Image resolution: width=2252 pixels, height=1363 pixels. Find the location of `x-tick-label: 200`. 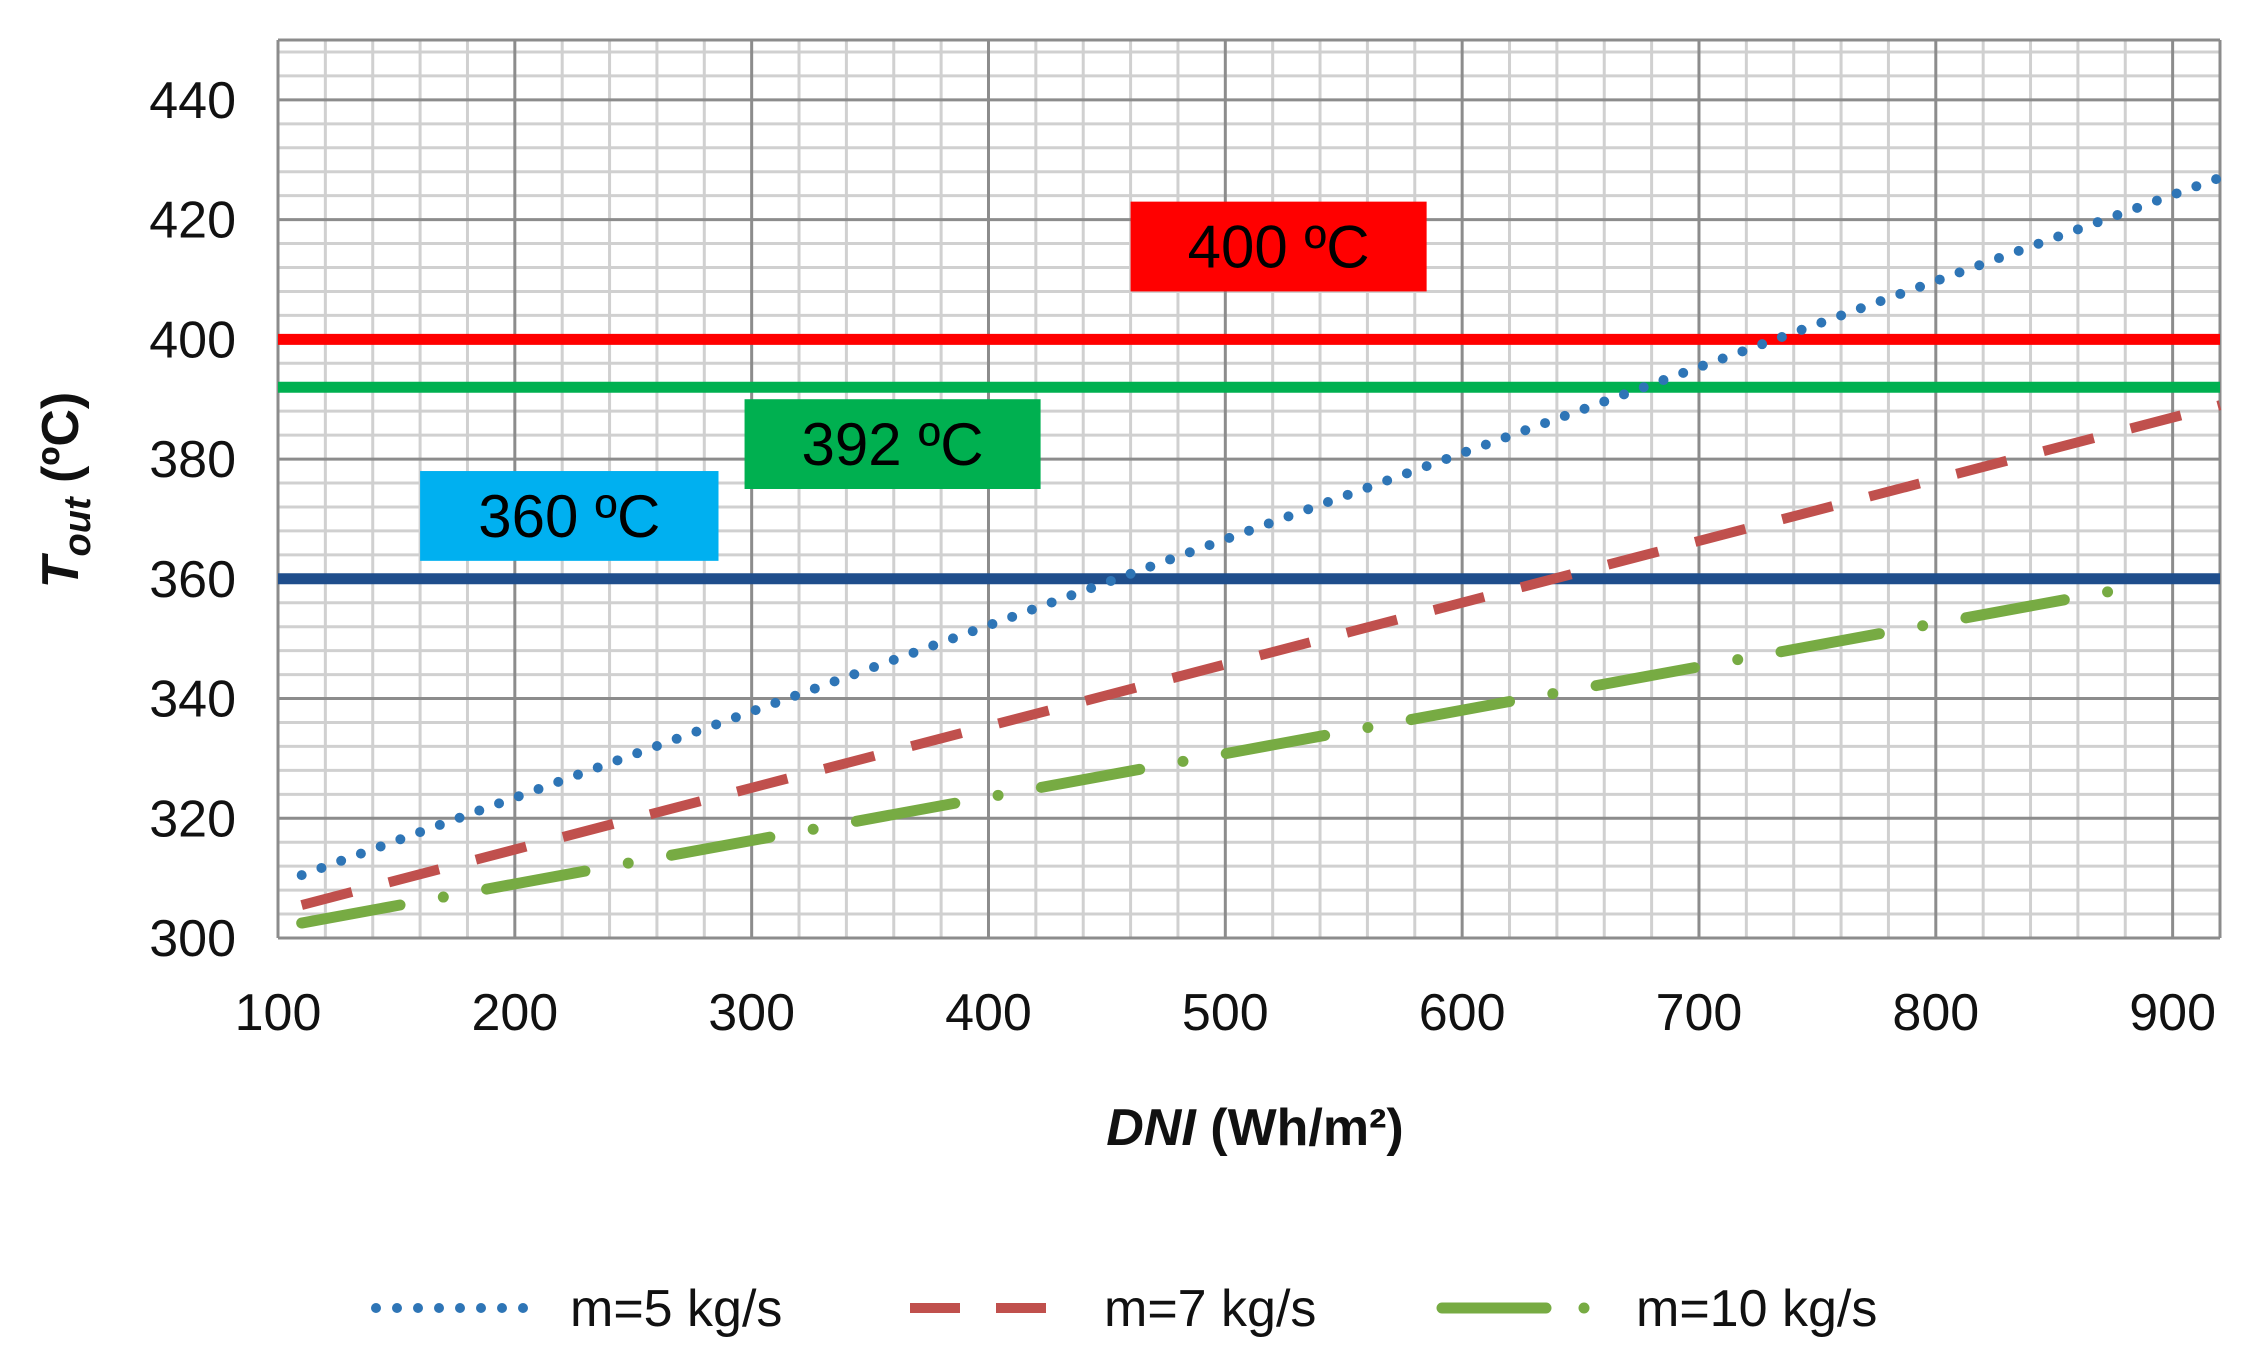

x-tick-label: 200 is located at coordinates (514, 1013).